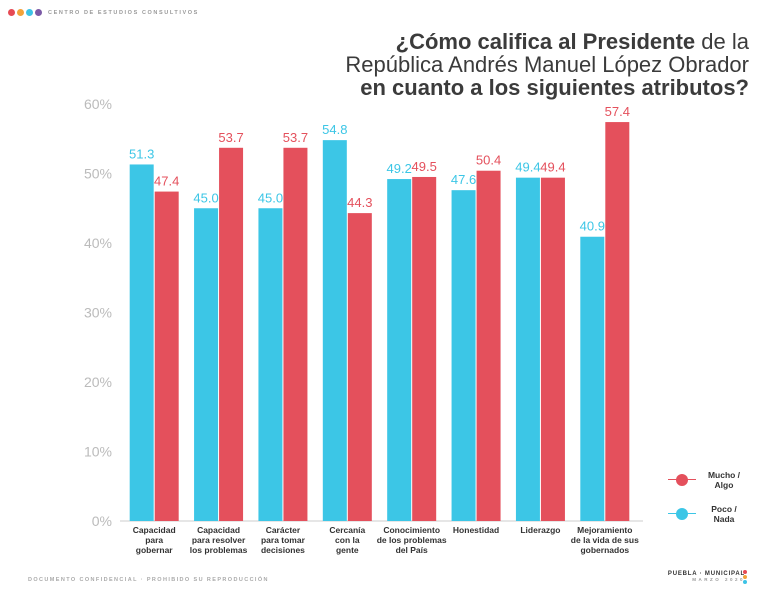  I want to click on legend-marker-poco, so click(682, 514).